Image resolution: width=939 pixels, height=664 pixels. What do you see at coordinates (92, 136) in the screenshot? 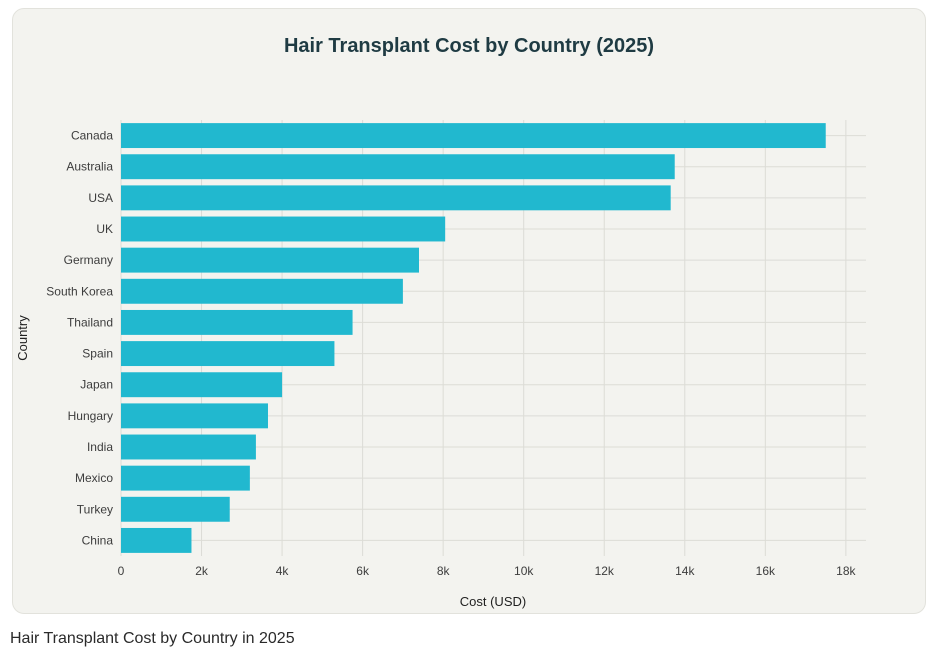
I see `y-tick-label: Canada` at bounding box center [92, 136].